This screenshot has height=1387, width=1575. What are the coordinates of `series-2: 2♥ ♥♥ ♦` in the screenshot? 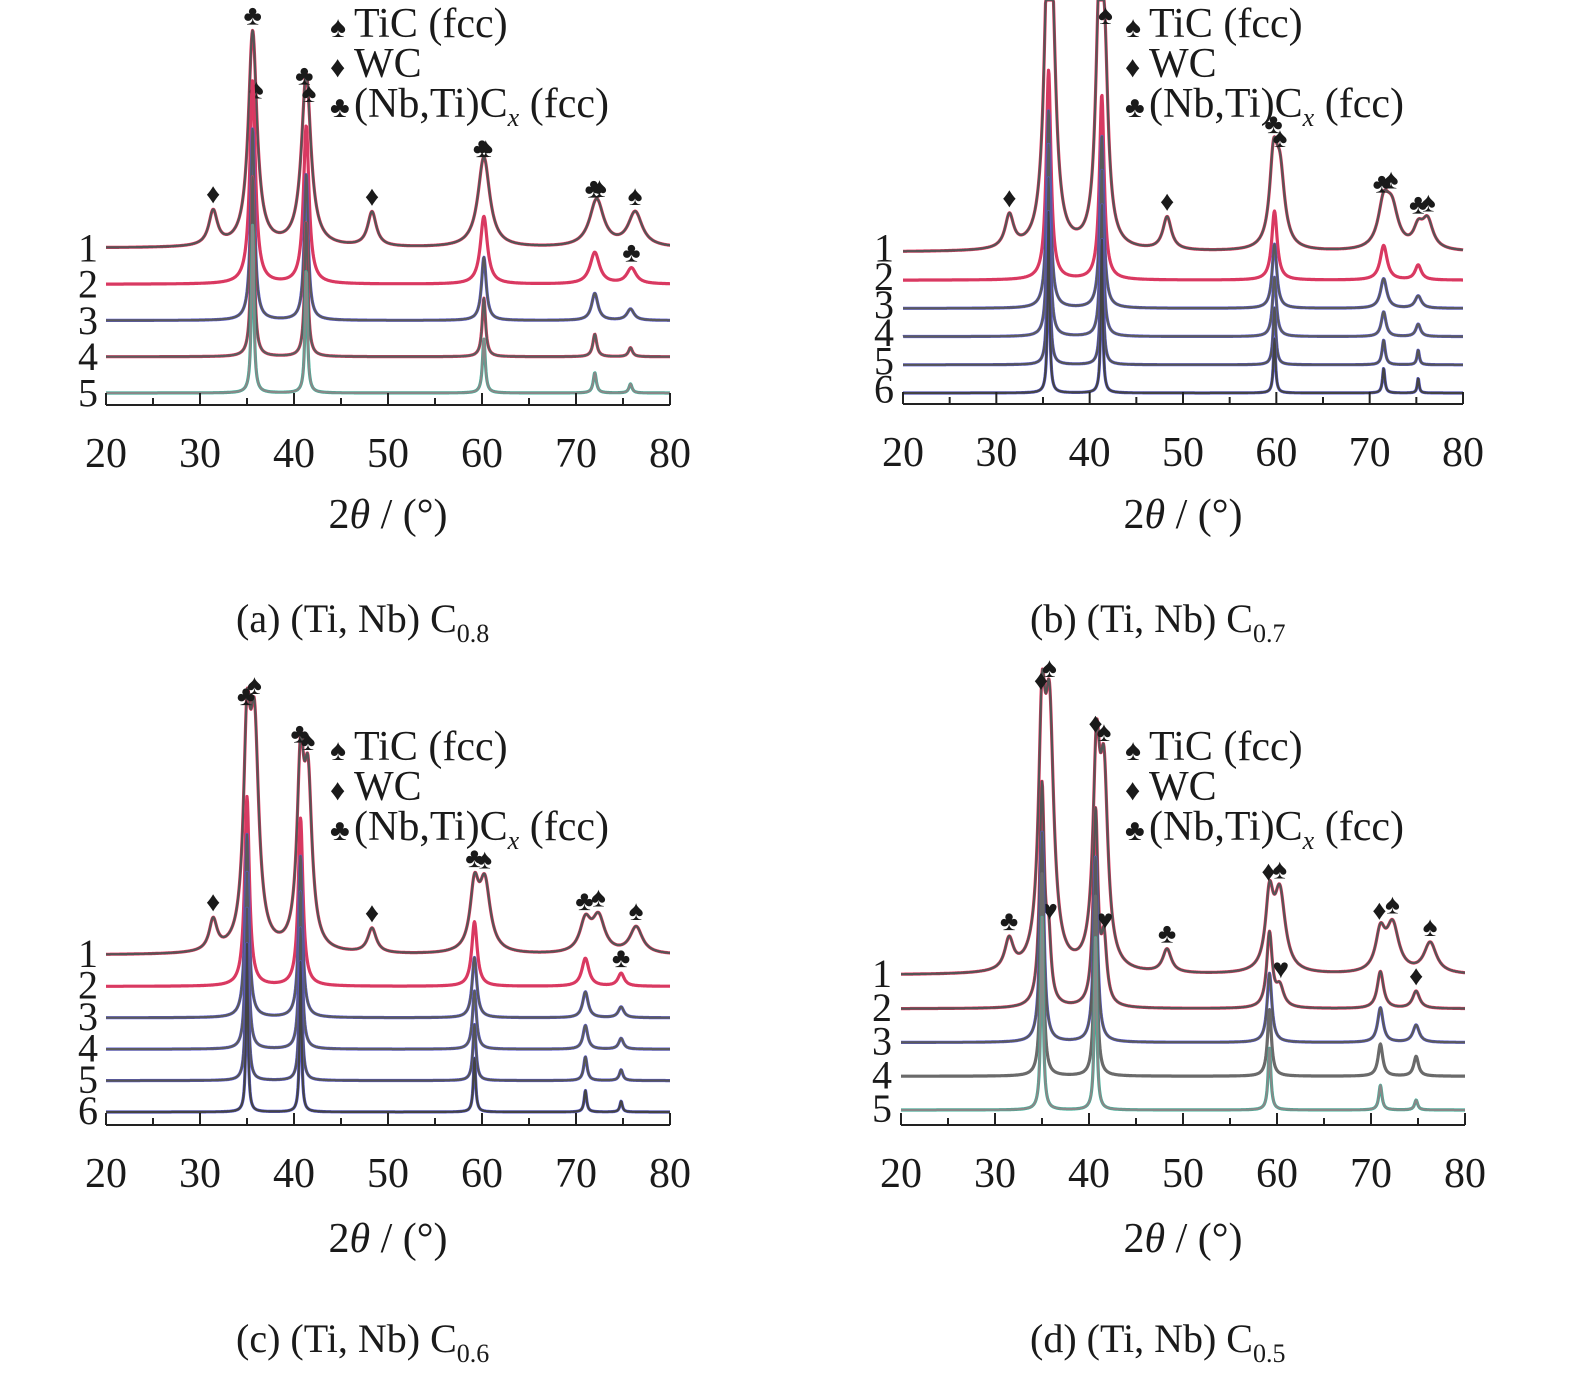 It's located at (1169, 904).